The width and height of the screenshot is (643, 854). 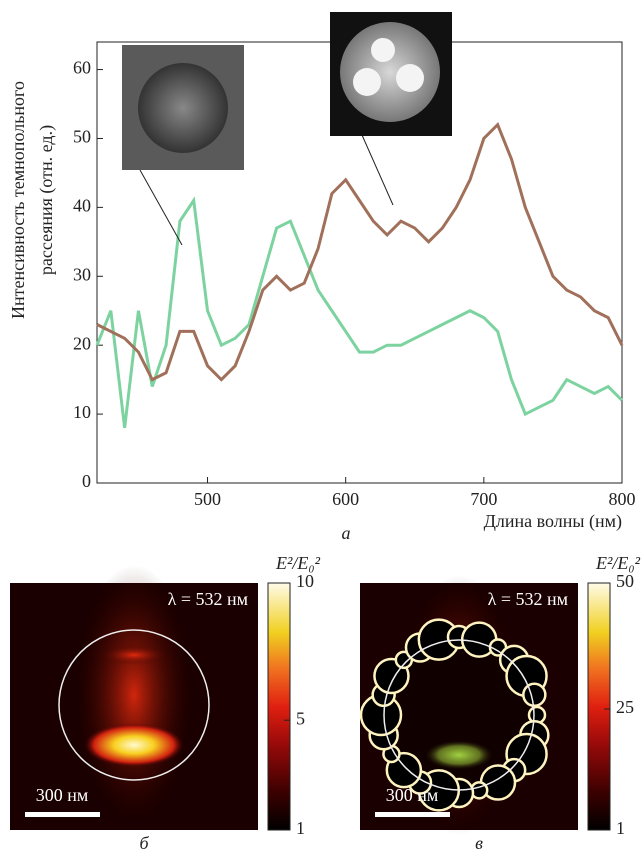 I want to click on x-tick-label: 800, so click(x=622, y=499).